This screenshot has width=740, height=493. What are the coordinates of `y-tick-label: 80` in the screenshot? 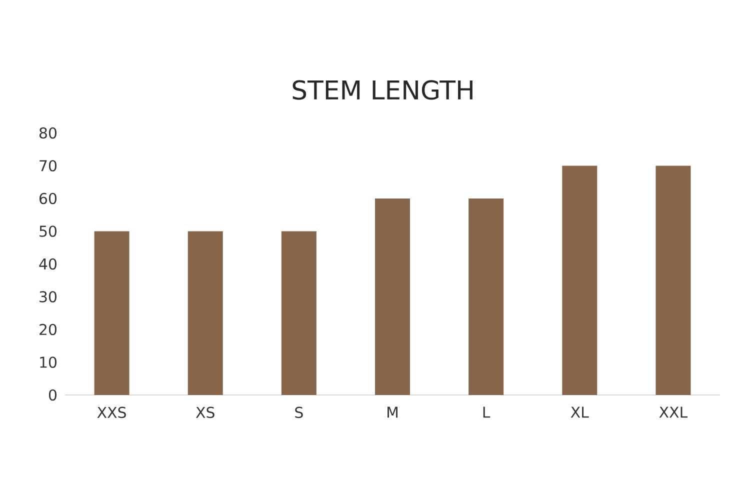 It's located at (47, 133).